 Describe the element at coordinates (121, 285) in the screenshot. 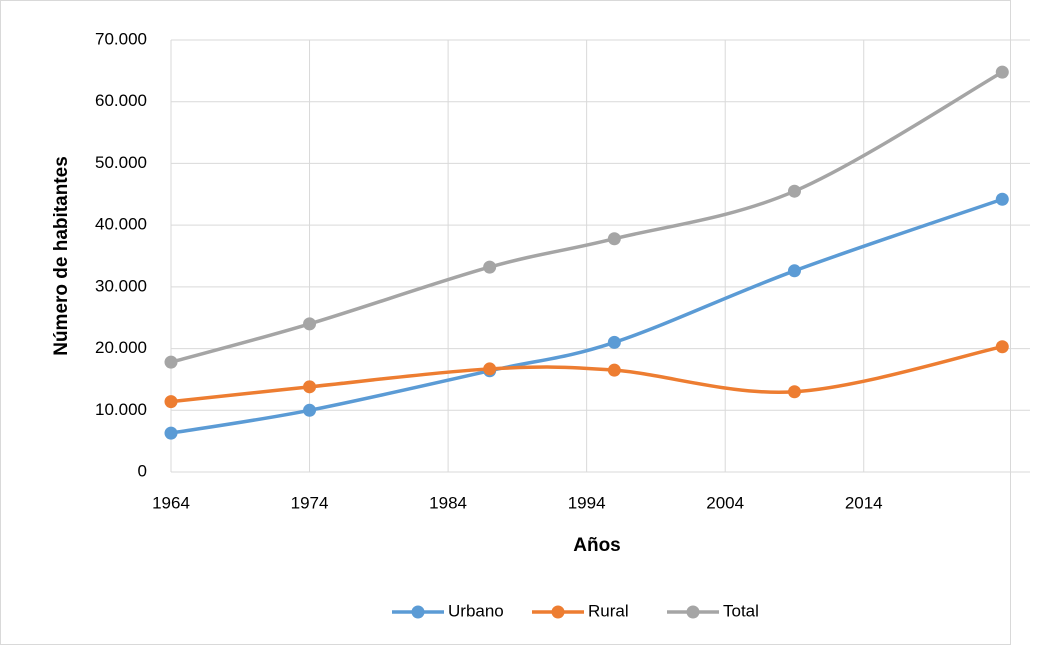

I see `y-tick-label: 30.000` at that location.